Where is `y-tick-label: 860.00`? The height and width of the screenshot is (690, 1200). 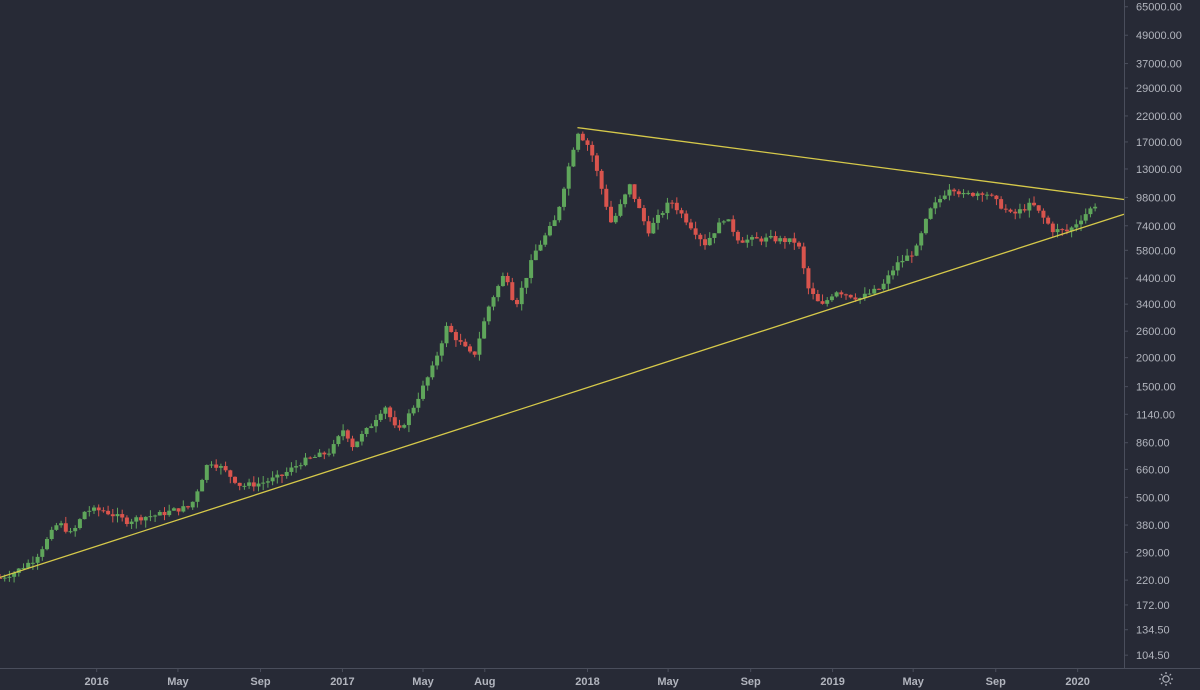 y-tick-label: 860.00 is located at coordinates (1153, 444).